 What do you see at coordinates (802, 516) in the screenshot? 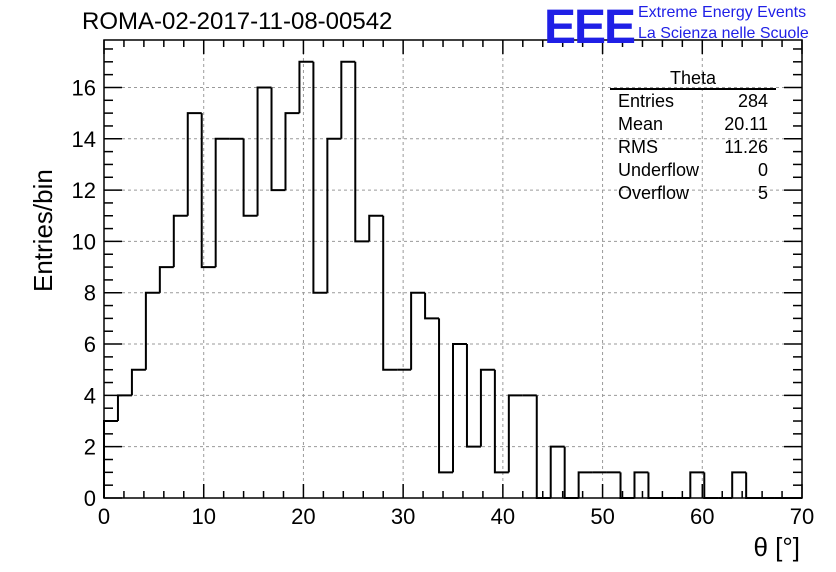
I see `x-tick-label: 70` at bounding box center [802, 516].